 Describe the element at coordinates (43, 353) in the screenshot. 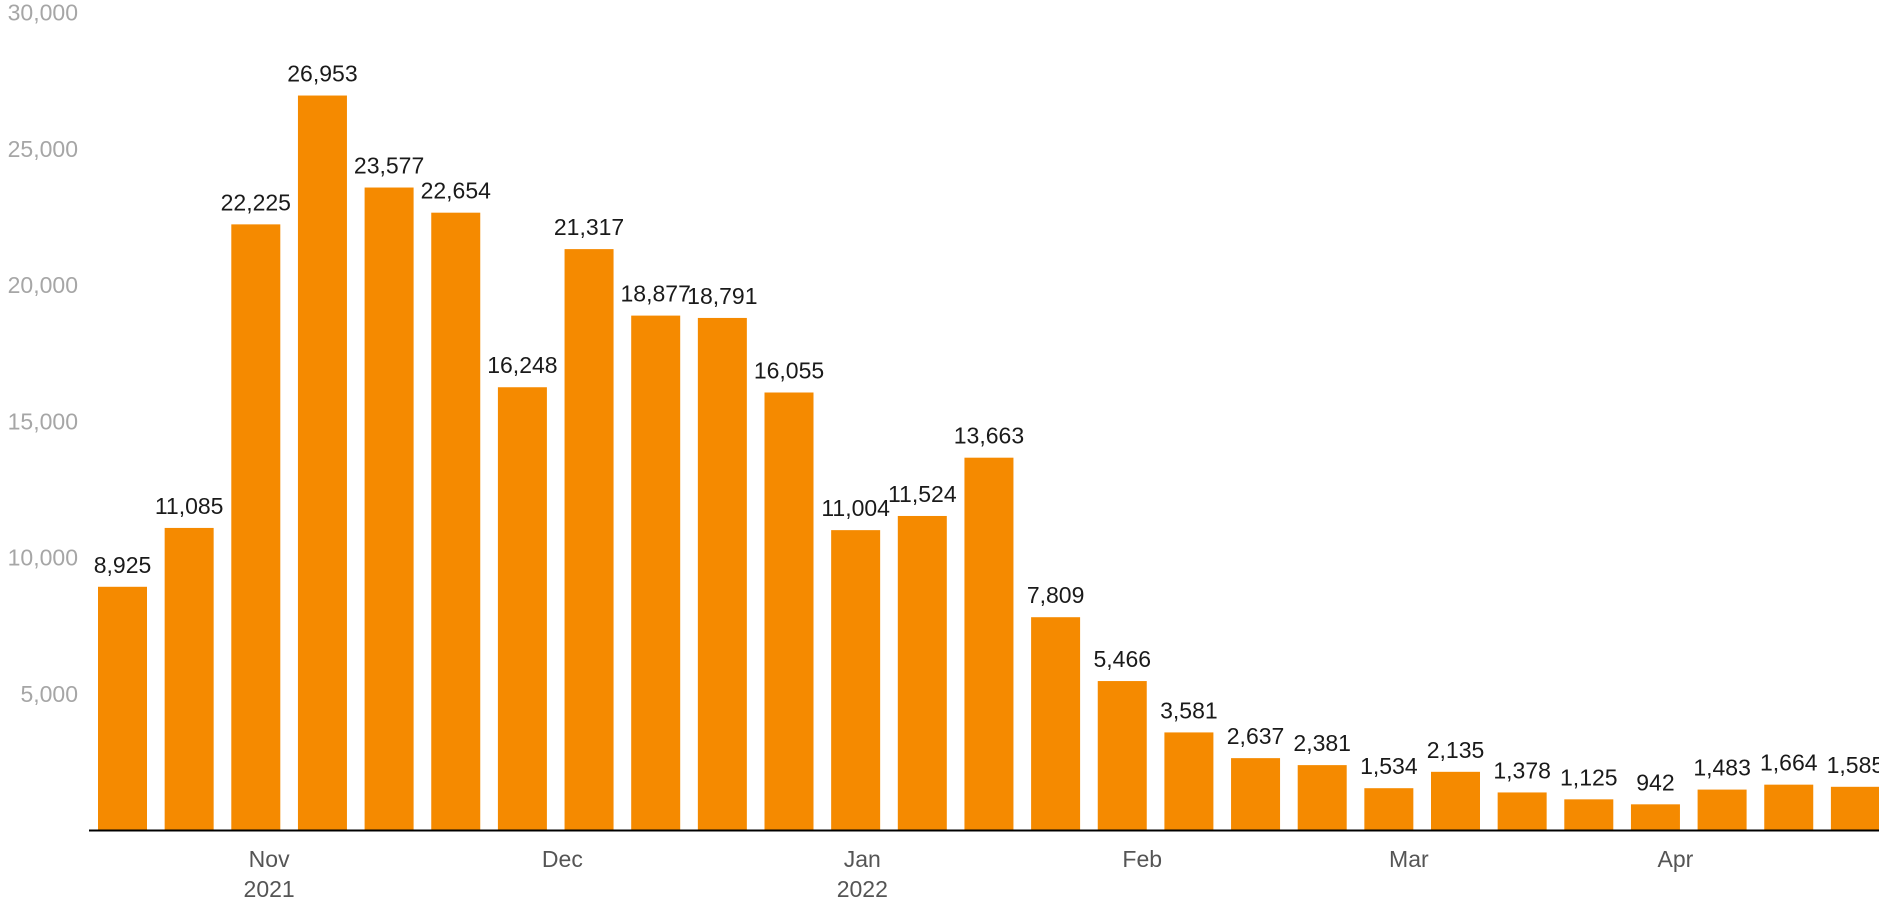

I see `y-axis: 5,000 10,000 15,000 20,000 25,000 30,000` at that location.